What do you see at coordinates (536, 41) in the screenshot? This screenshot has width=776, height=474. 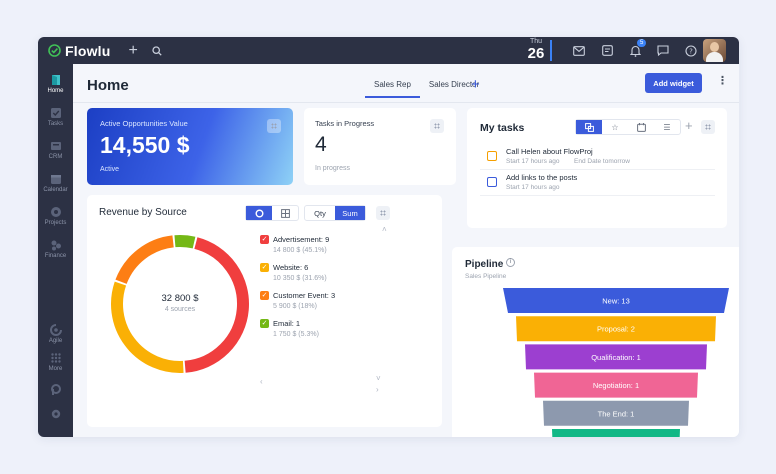 I see `date-weekday: Thu` at bounding box center [536, 41].